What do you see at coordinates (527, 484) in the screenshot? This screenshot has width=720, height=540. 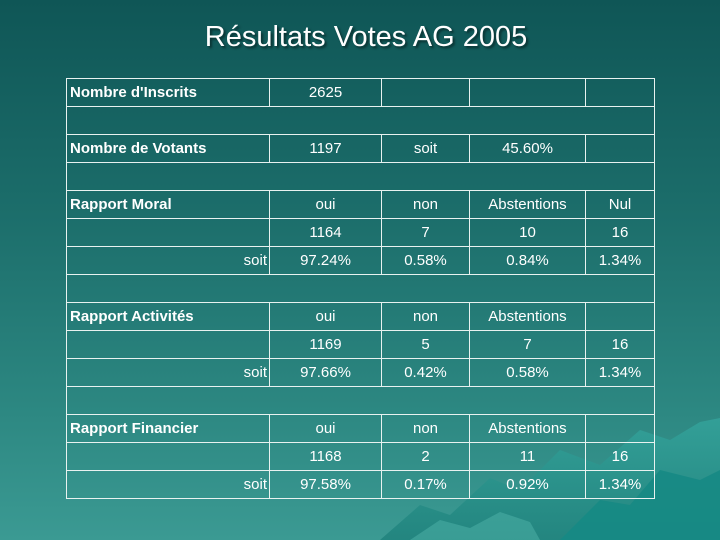 I see `value-cell: 0.92%` at bounding box center [527, 484].